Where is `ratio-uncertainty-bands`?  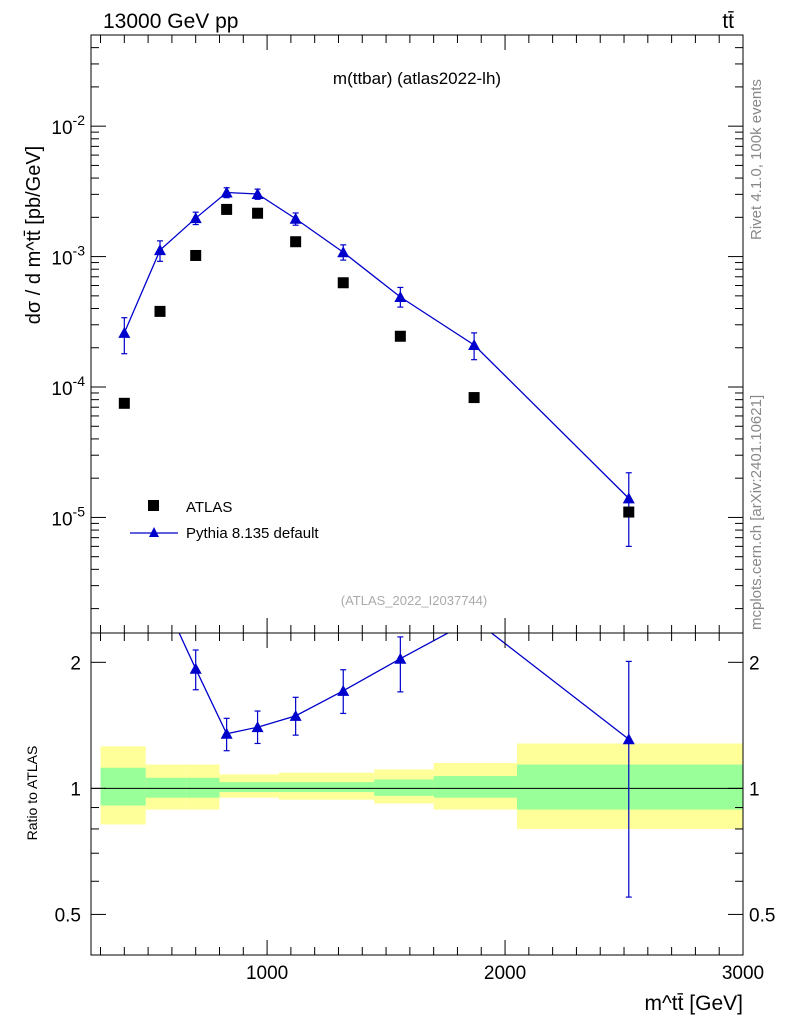 ratio-uncertainty-bands is located at coordinates (421, 786).